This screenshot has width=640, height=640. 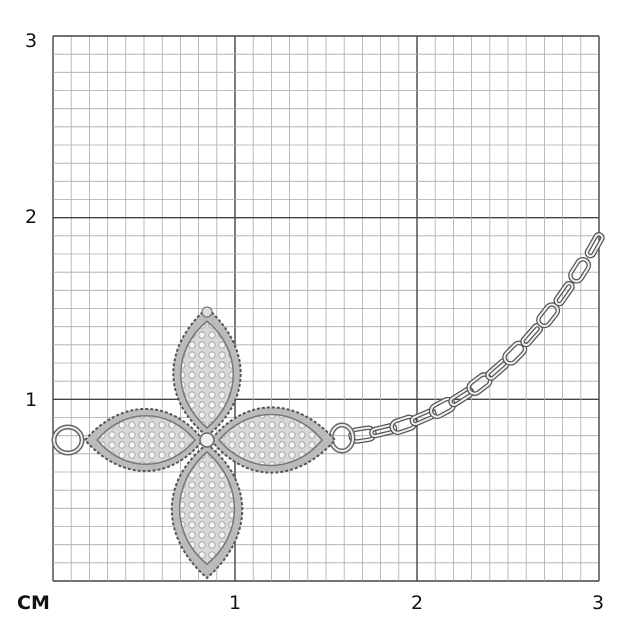 What do you see at coordinates (235, 603) in the screenshot?
I see `x-tick-1: 1` at bounding box center [235, 603].